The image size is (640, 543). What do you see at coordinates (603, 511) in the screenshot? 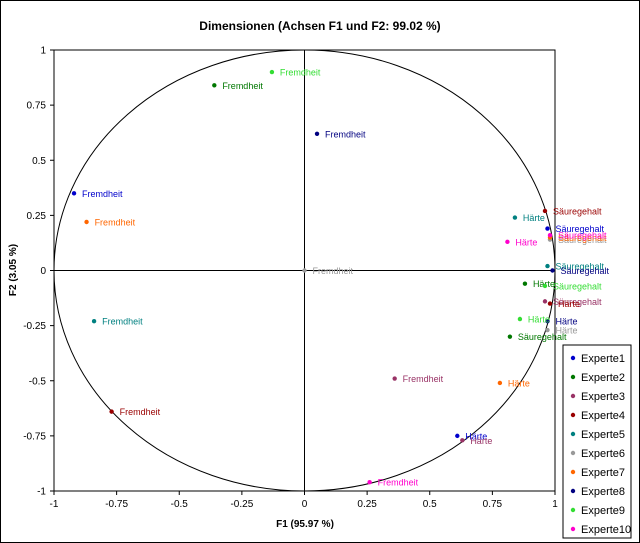
I see `legend-entry: Experte9` at bounding box center [603, 511].